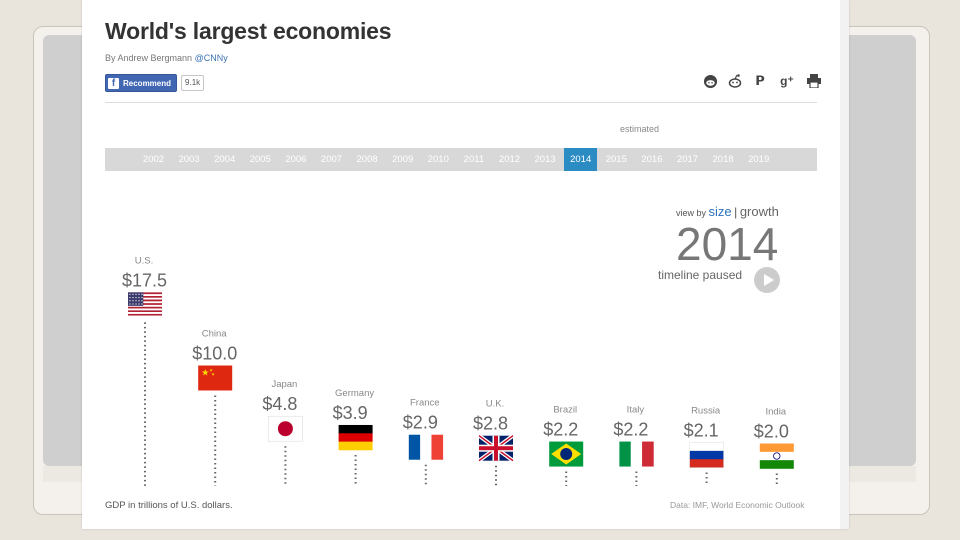 The image size is (960, 540). I want to click on byline-author: By Andrew Bergmann, so click(149, 58).